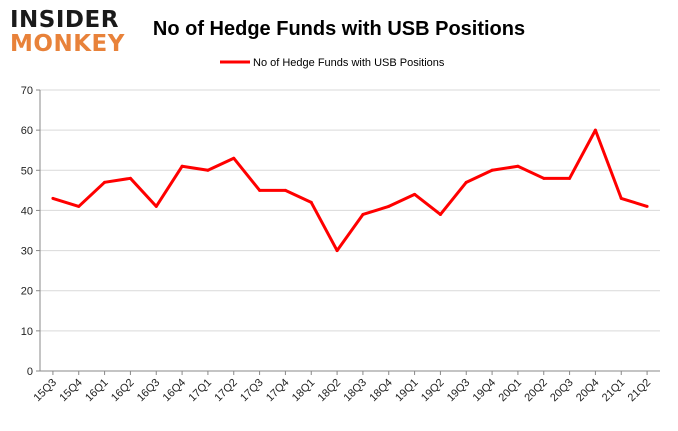 The image size is (678, 431). Describe the element at coordinates (536, 391) in the screenshot. I see `x-tick-label: 20Q2` at that location.